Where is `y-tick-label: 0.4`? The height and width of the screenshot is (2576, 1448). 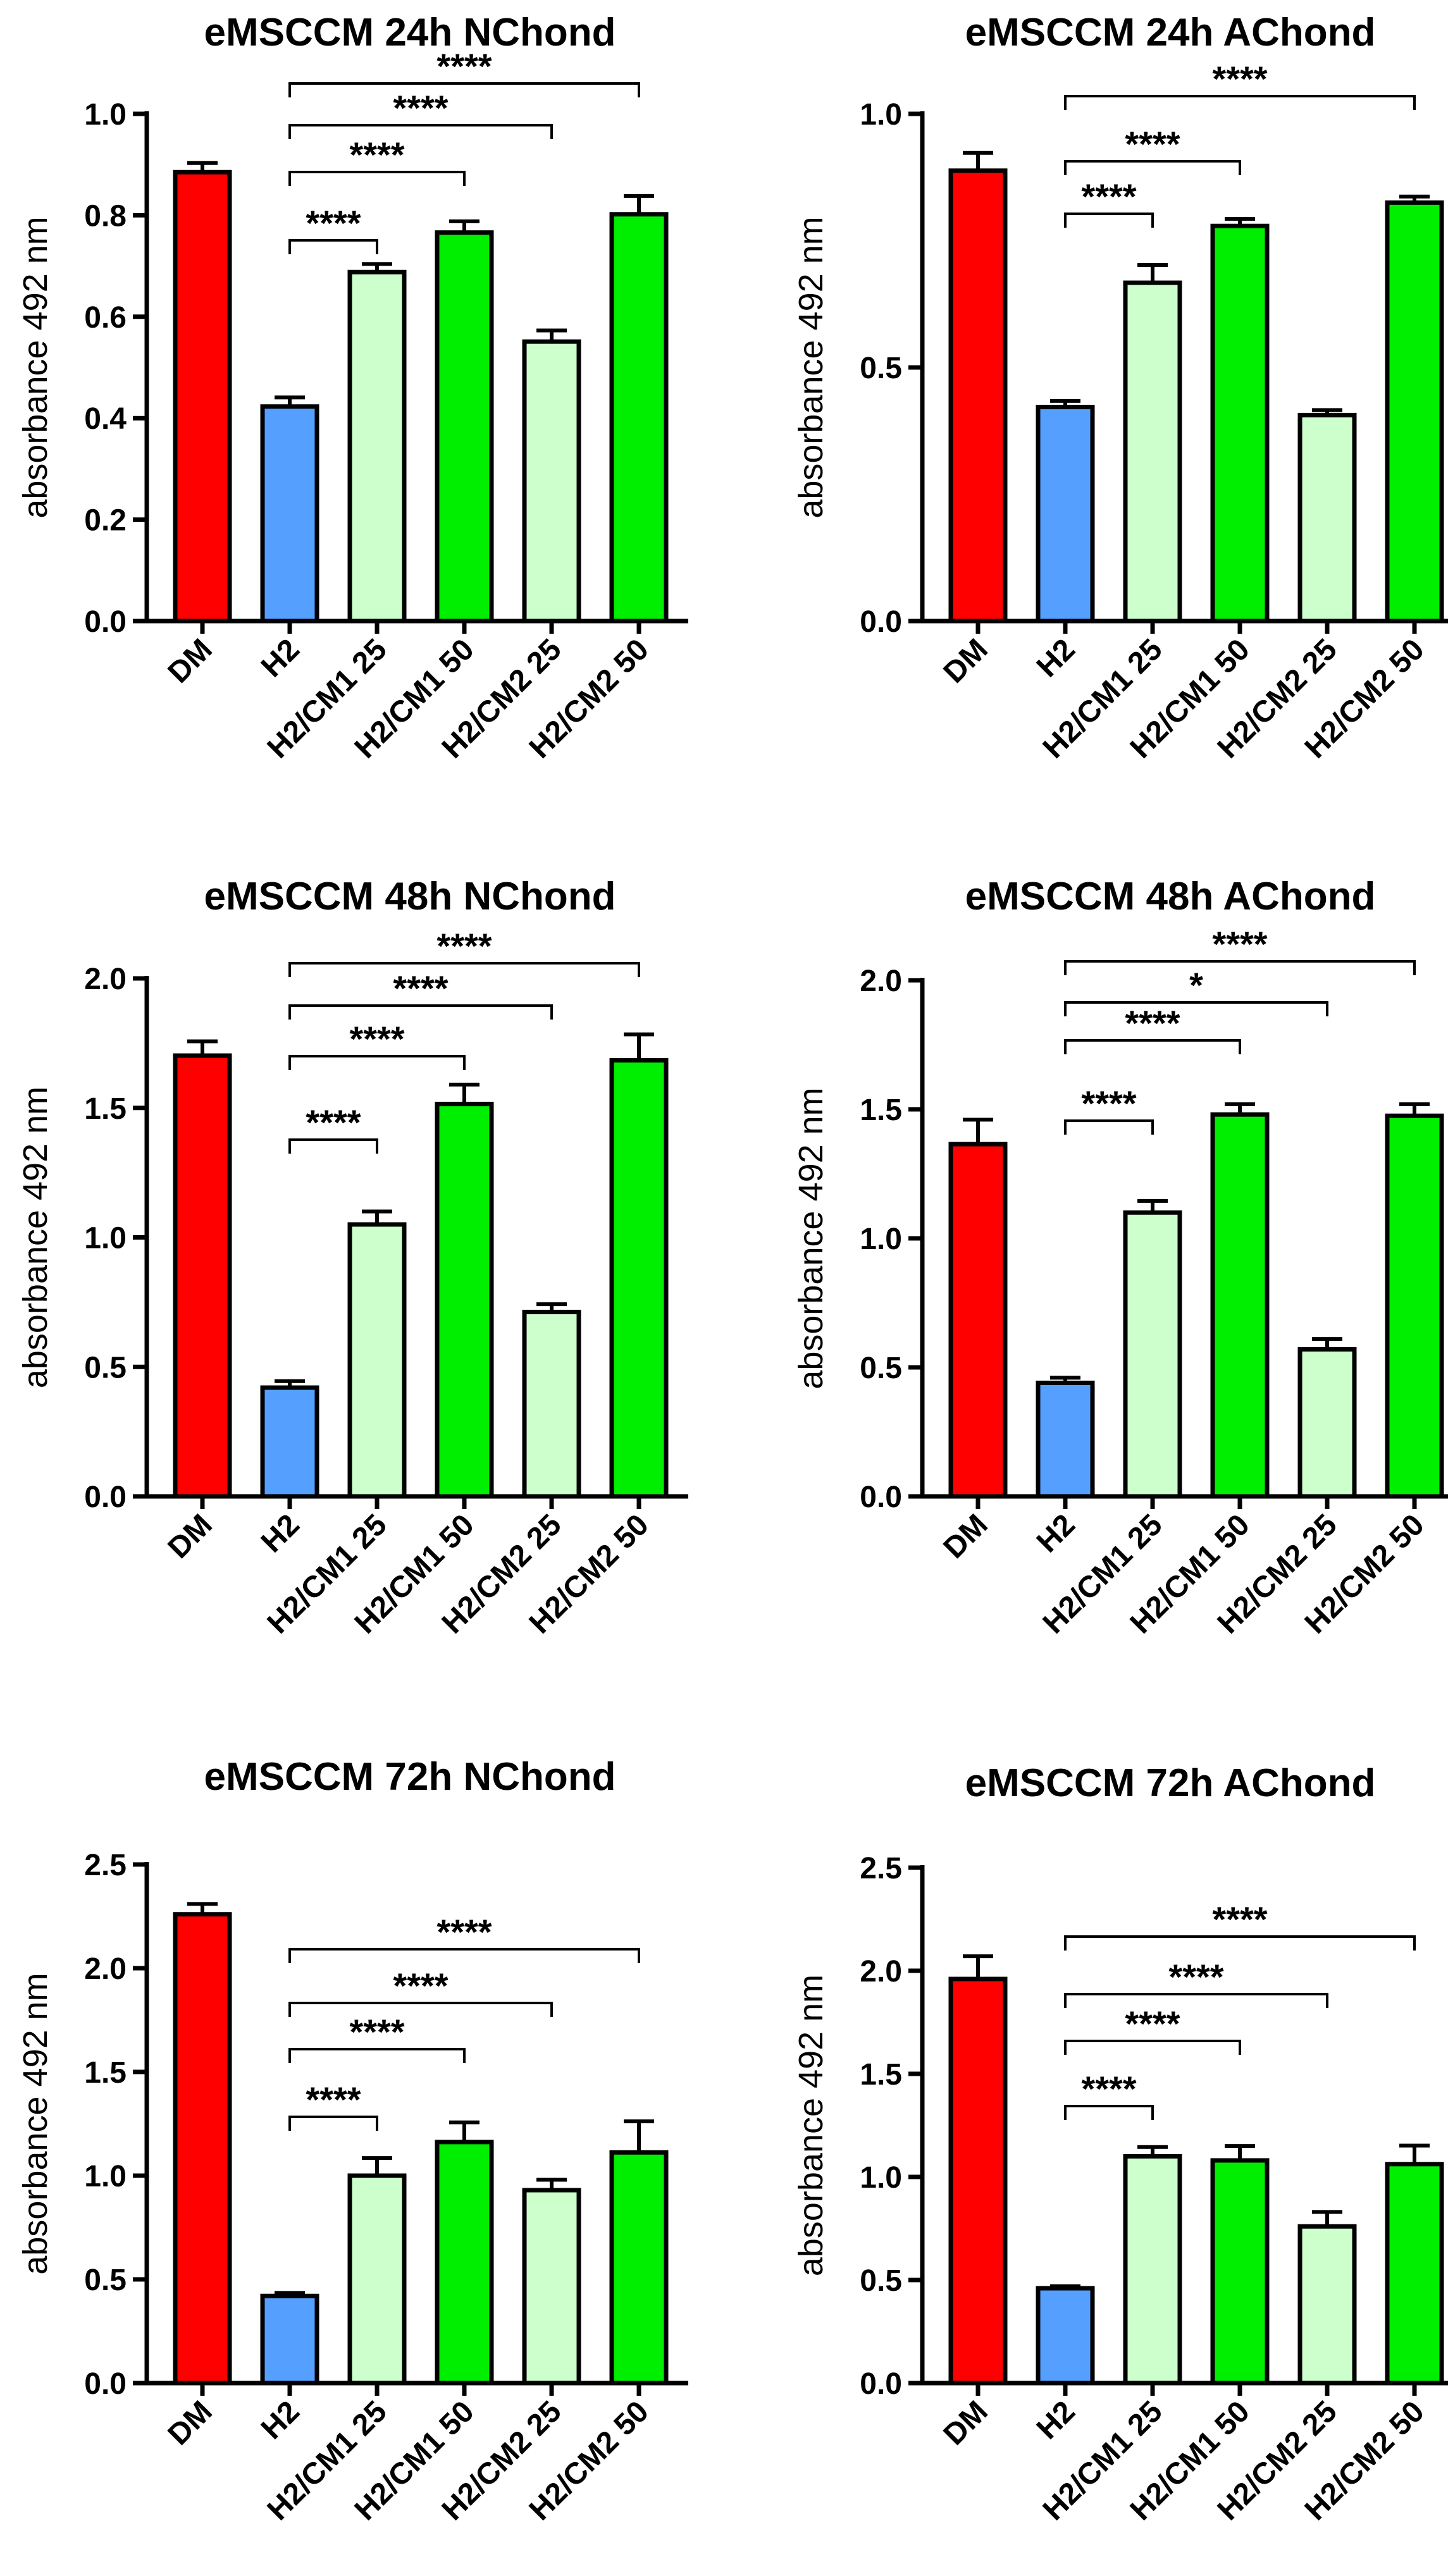
y-tick-label: 0.4 is located at coordinates (105, 419).